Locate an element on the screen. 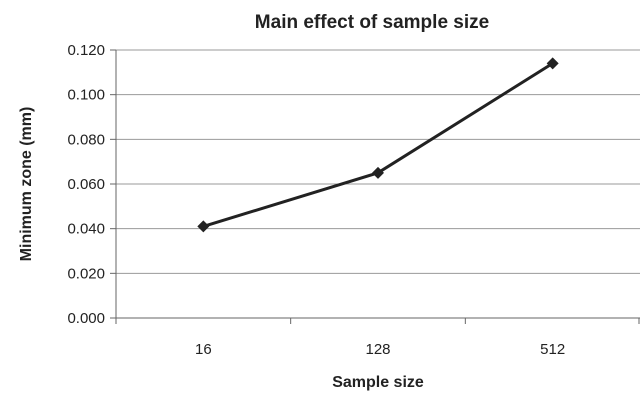  x-axis-ticks: 16 128 512 is located at coordinates (377, 338).